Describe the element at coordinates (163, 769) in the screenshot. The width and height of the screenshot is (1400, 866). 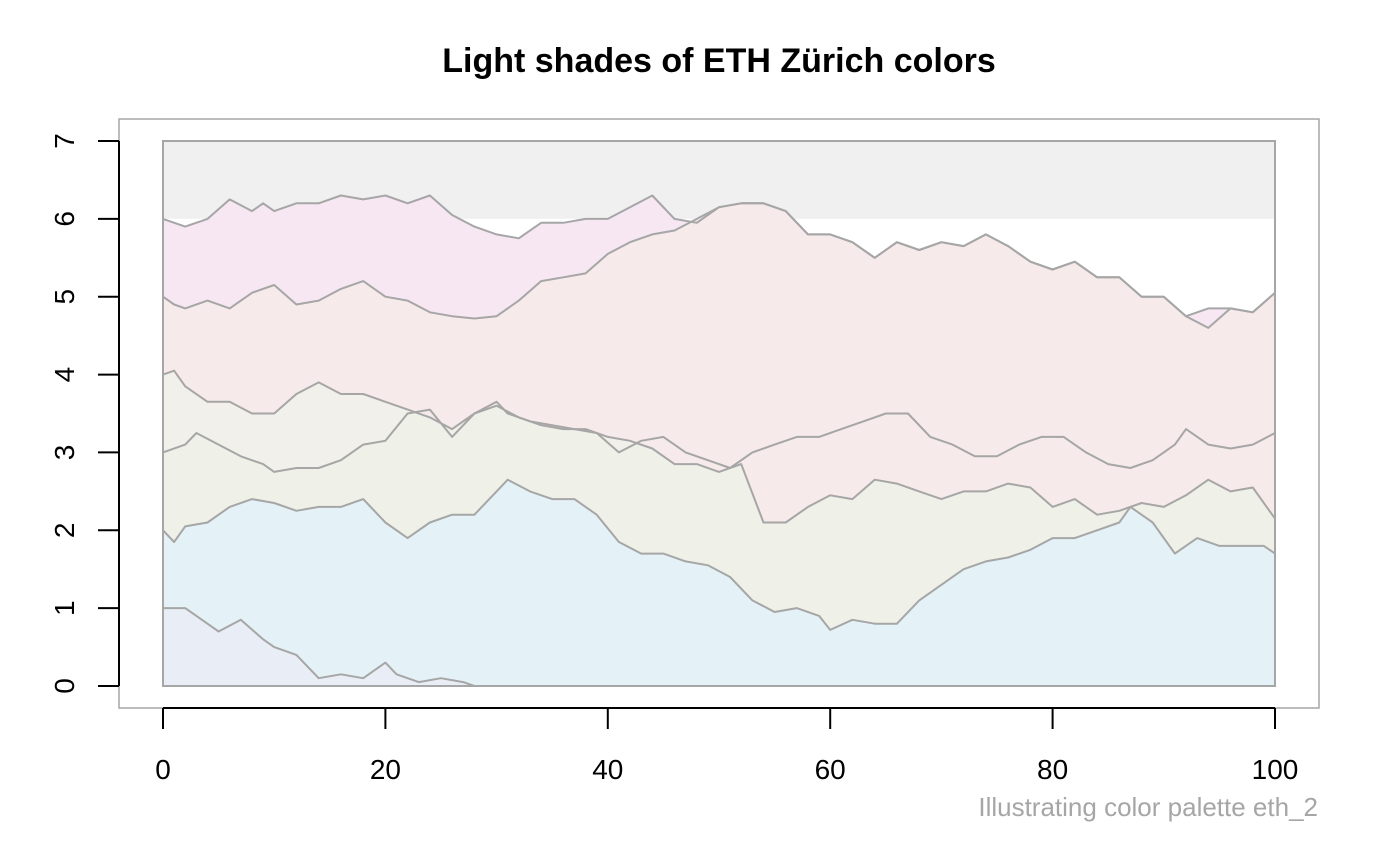
I see `x-tick-label: 0` at that location.